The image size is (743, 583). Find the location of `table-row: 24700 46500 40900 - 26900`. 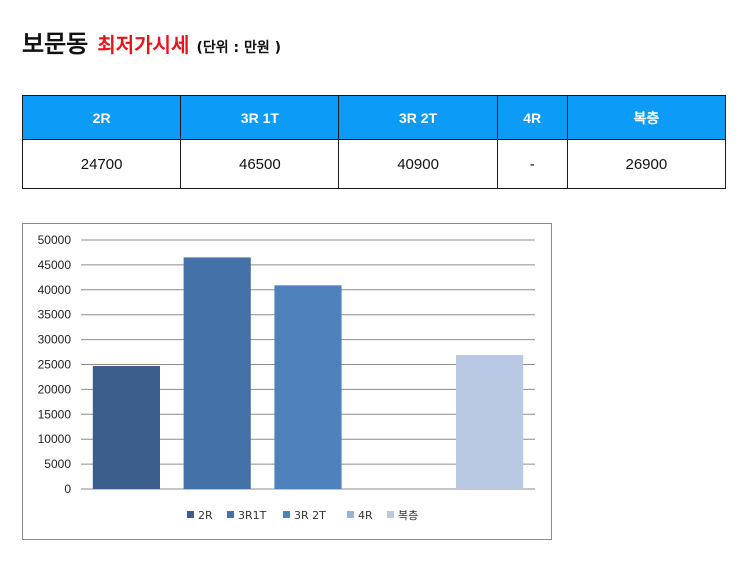

table-row: 24700 46500 40900 - 26900 is located at coordinates (374, 164).